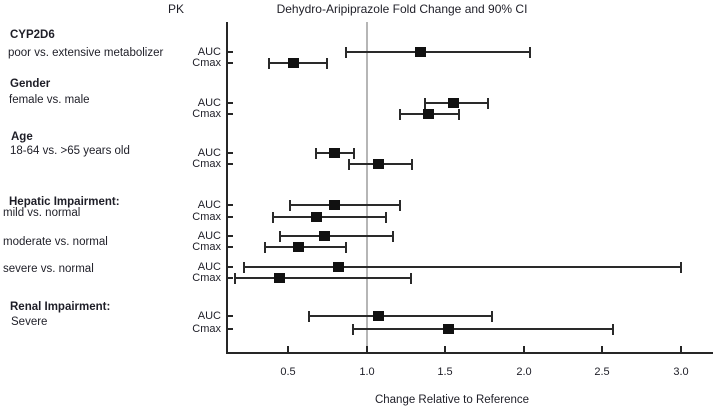  Describe the element at coordinates (288, 372) in the screenshot. I see `x-tick-label: 0.5` at that location.